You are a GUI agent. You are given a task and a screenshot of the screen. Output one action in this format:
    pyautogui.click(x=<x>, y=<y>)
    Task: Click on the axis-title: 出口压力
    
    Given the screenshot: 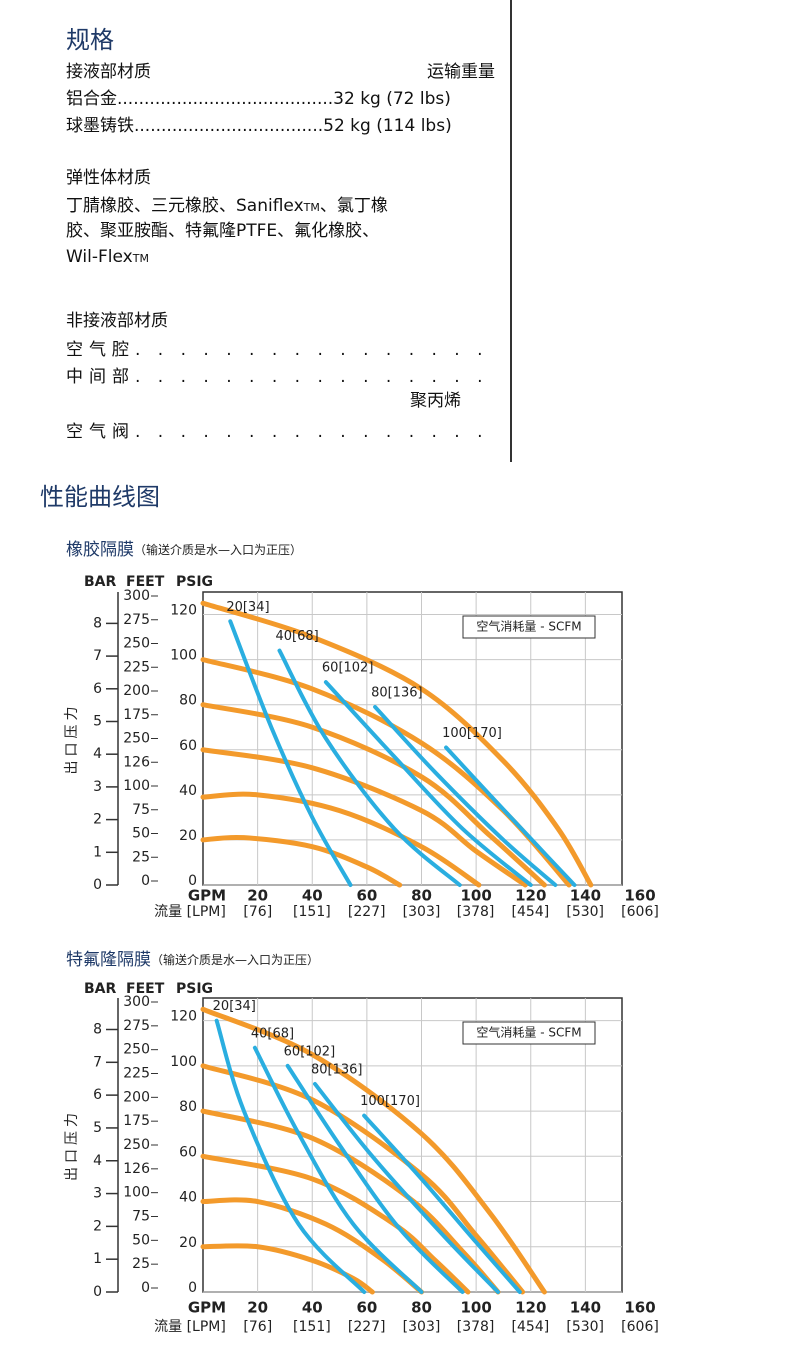 What is the action you would take?
    pyautogui.click(x=72, y=739)
    